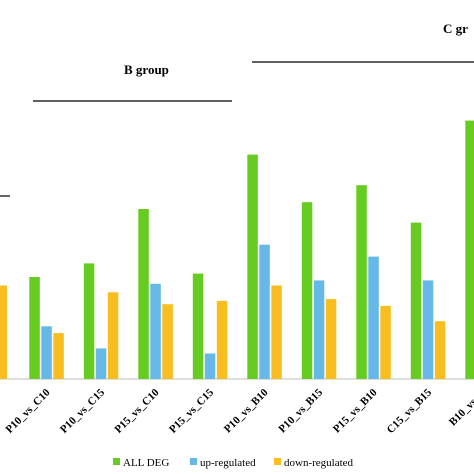 This screenshot has height=474, width=474. What do you see at coordinates (3, 332) in the screenshot?
I see `bar-partial-left` at bounding box center [3, 332].